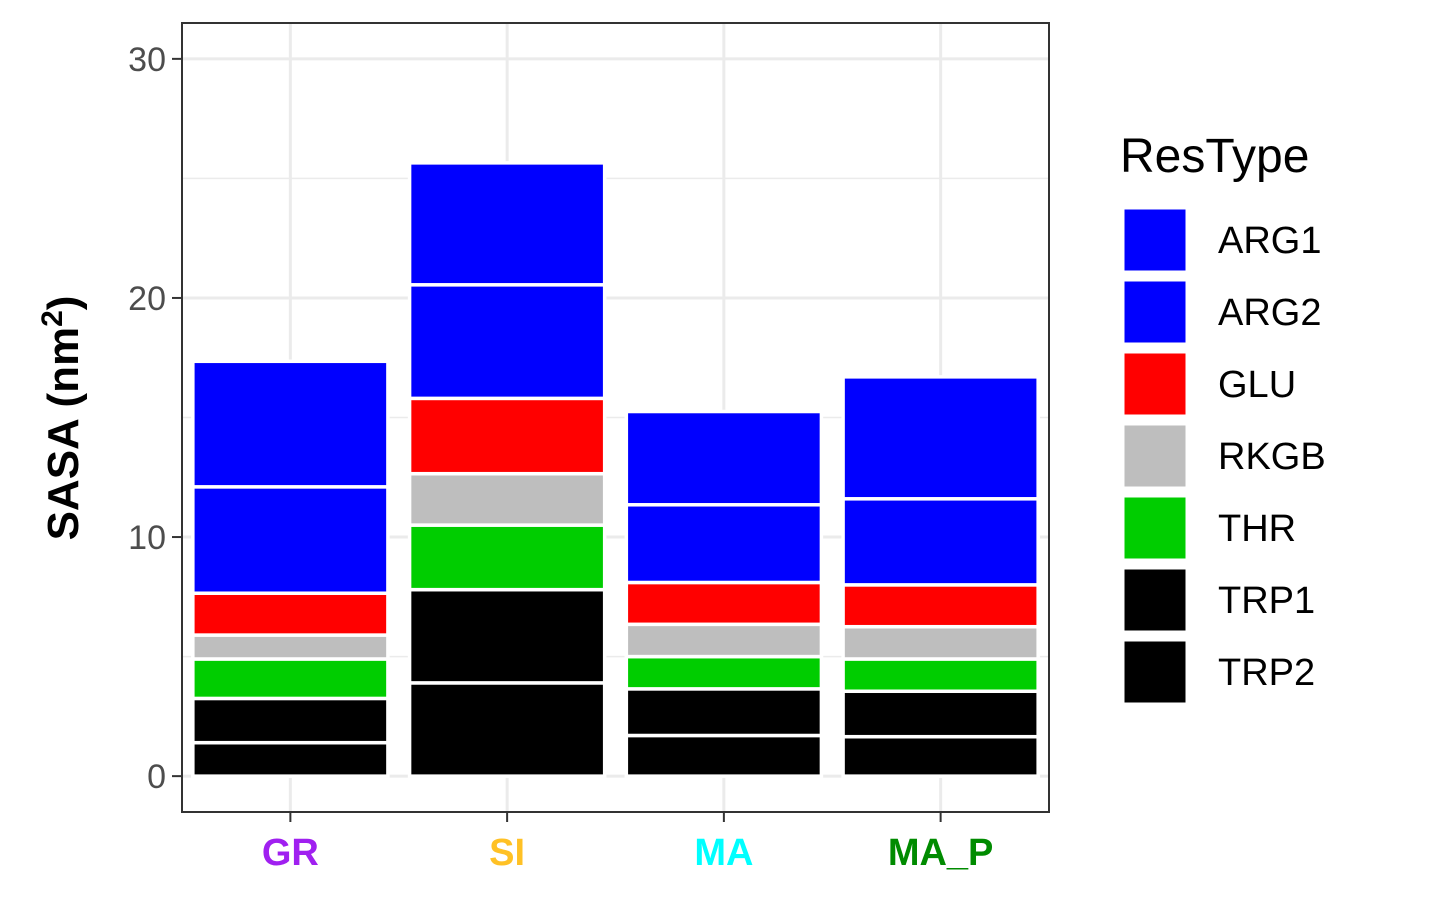 This screenshot has width=1450, height=900. I want to click on bar-segment-gr-rkgb, so click(290, 647).